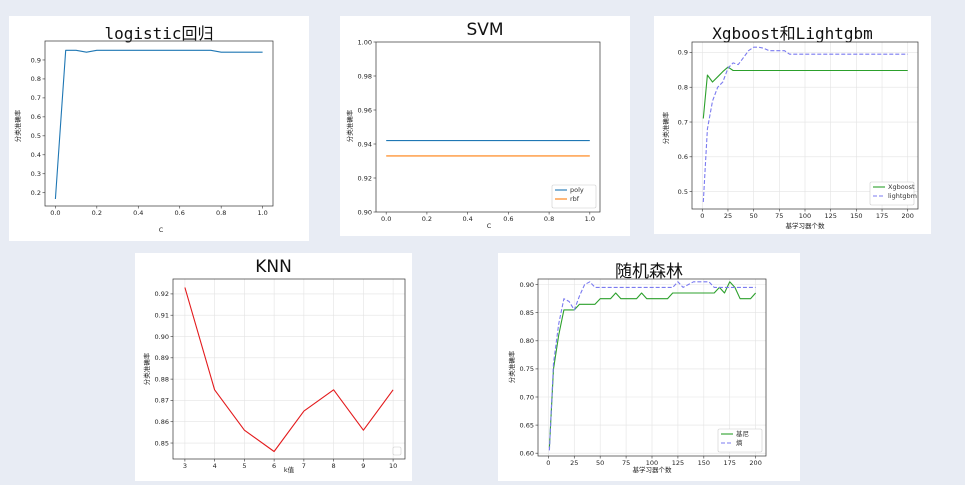 This screenshot has height=485, width=965. Describe the element at coordinates (185, 466) in the screenshot. I see `x-tick-label: 3` at that location.